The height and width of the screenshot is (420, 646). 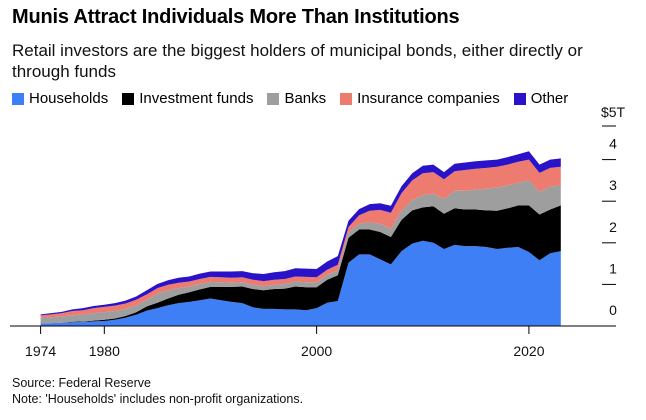 What do you see at coordinates (40, 351) in the screenshot?
I see `x-tick-label: 1974` at bounding box center [40, 351].